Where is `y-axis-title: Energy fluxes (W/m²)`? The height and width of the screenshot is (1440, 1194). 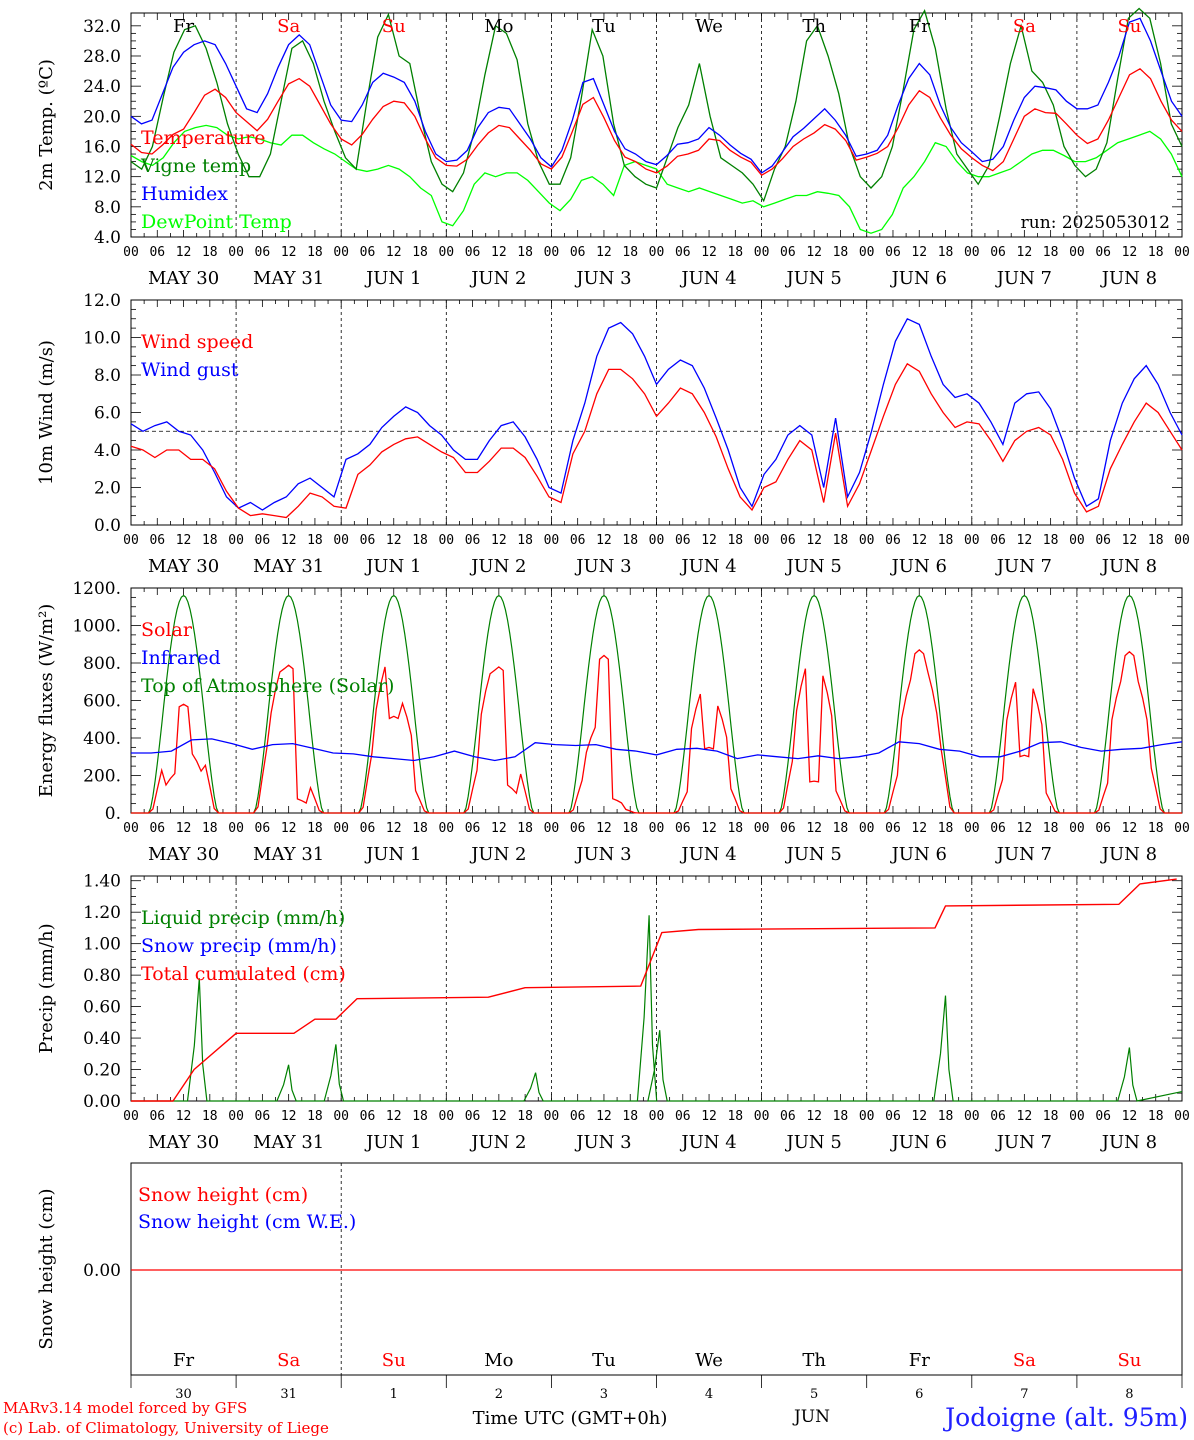
y-axis-title: Energy fluxes (W/m²) is located at coordinates (46, 701).